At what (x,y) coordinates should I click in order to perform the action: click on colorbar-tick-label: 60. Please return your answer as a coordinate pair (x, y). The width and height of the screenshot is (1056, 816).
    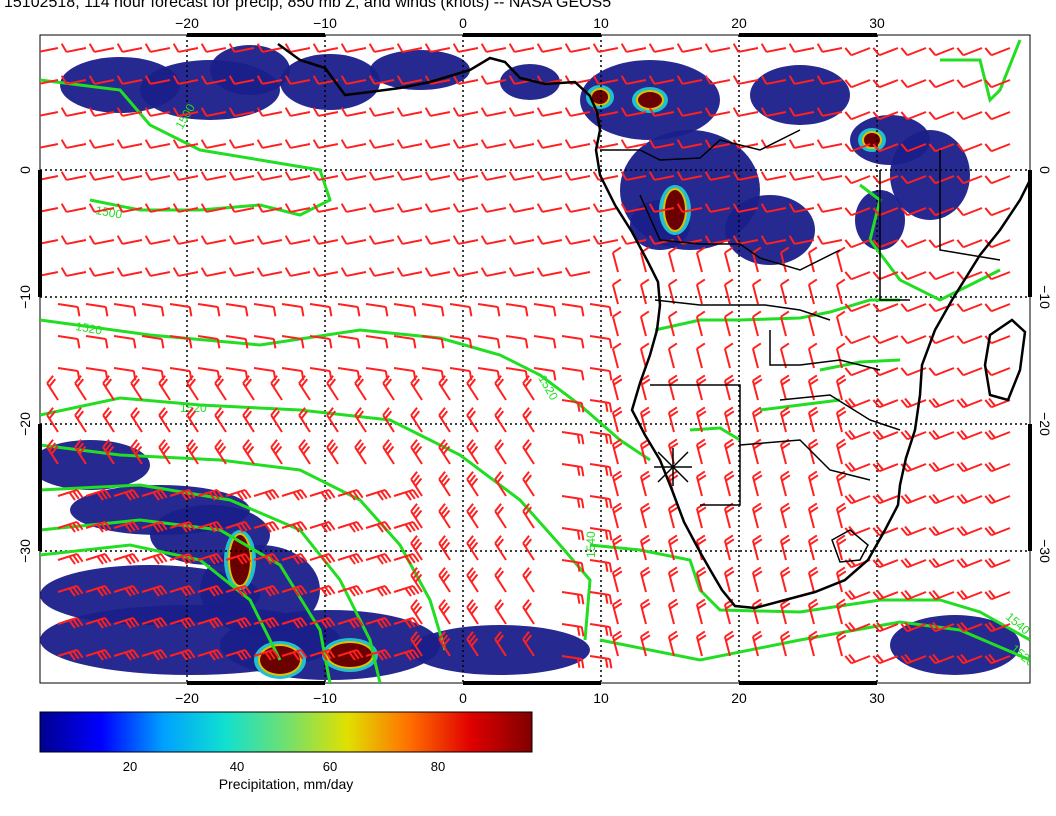
    Looking at the image, I should click on (330, 766).